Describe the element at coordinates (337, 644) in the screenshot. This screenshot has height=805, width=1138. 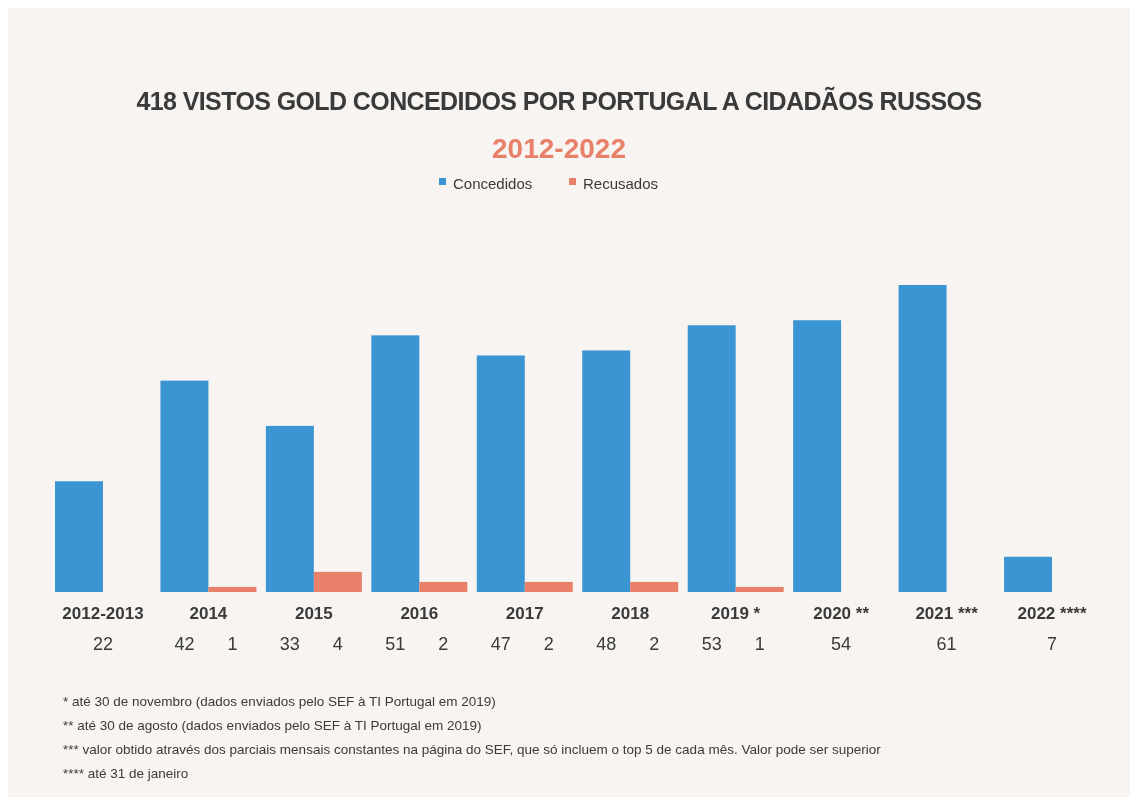
I see `data-label: 4` at that location.